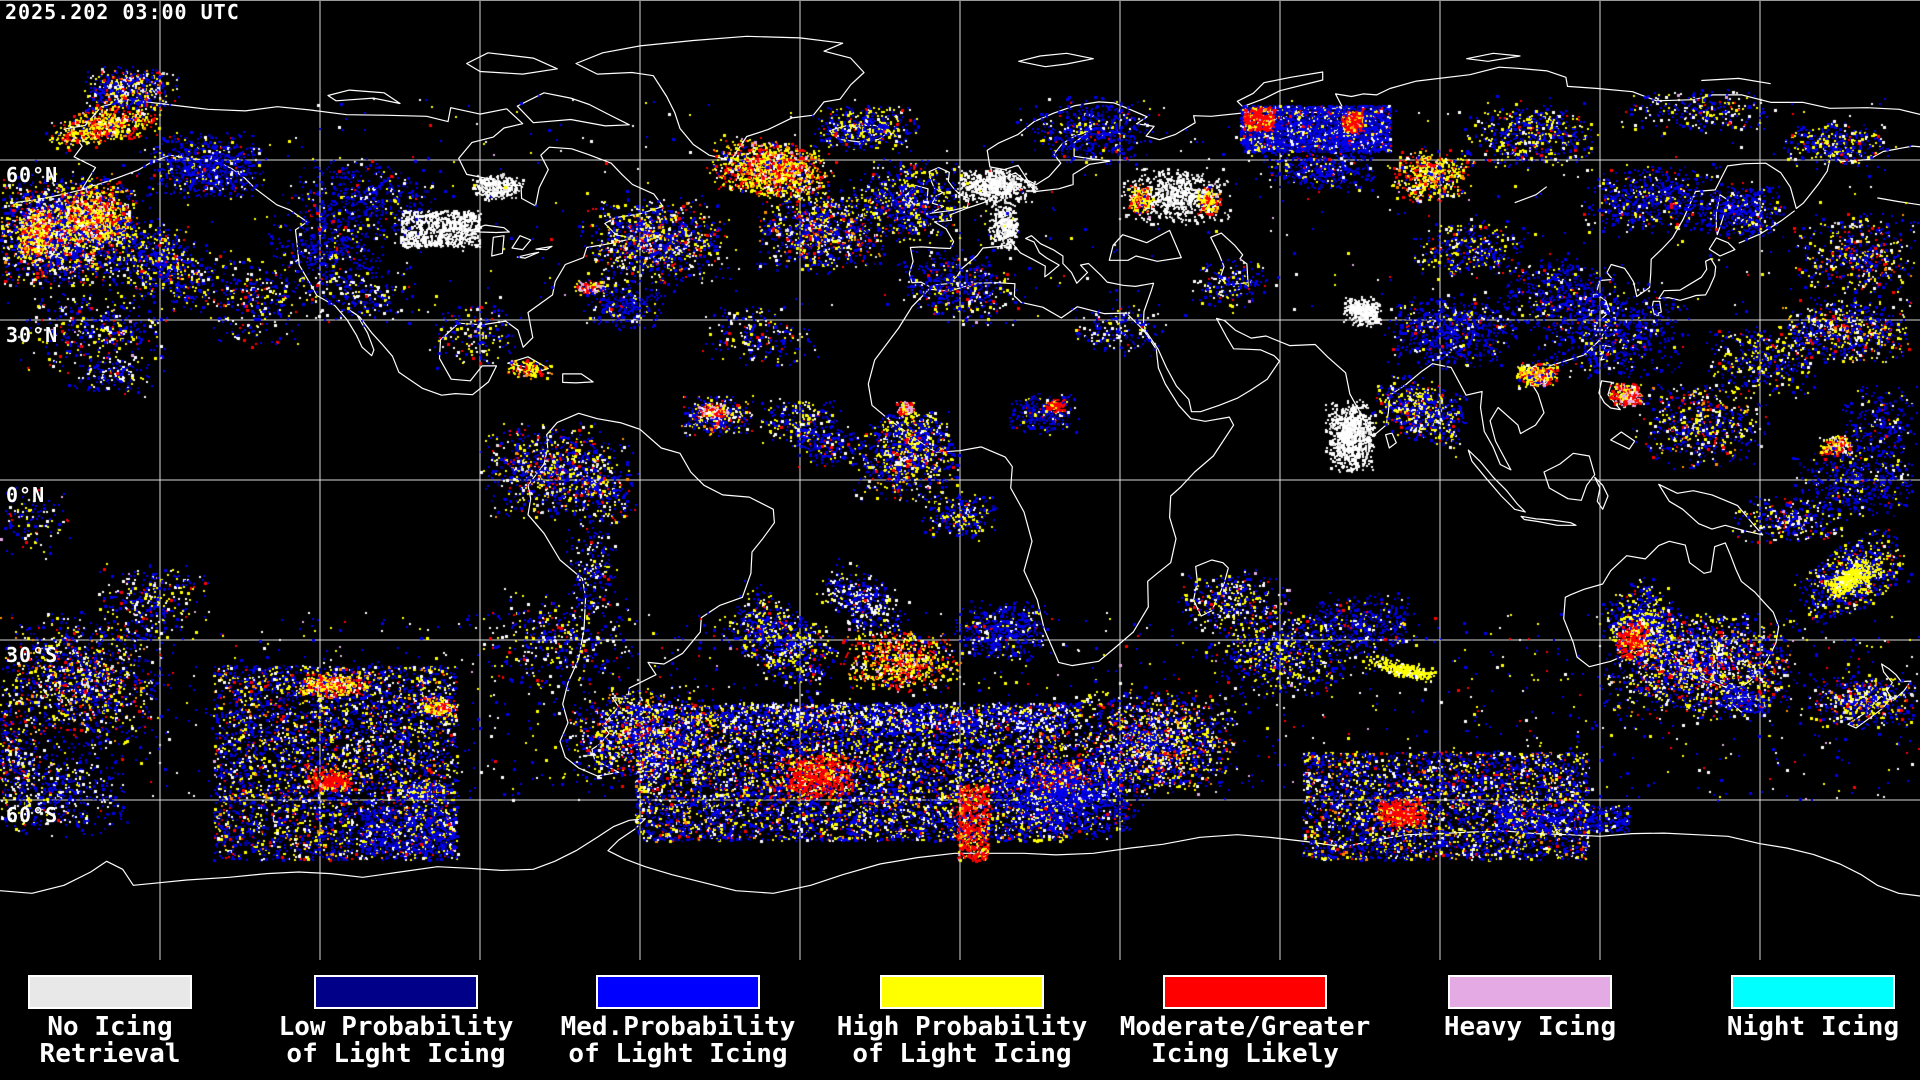  What do you see at coordinates (1245, 1040) in the screenshot?
I see `legend-label-moderate-greater-icing: Moderate/Greater Icing Likely` at bounding box center [1245, 1040].